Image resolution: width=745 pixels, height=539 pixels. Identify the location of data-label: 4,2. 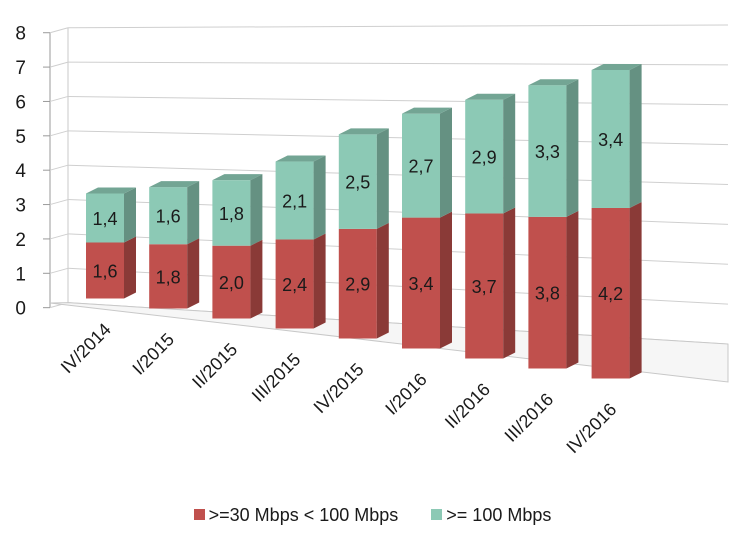
(610, 294).